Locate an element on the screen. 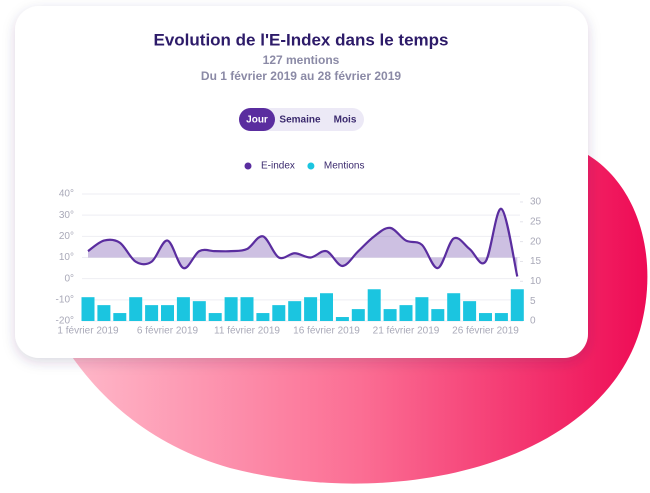 The height and width of the screenshot is (493, 650). line is located at coordinates (303, 242).